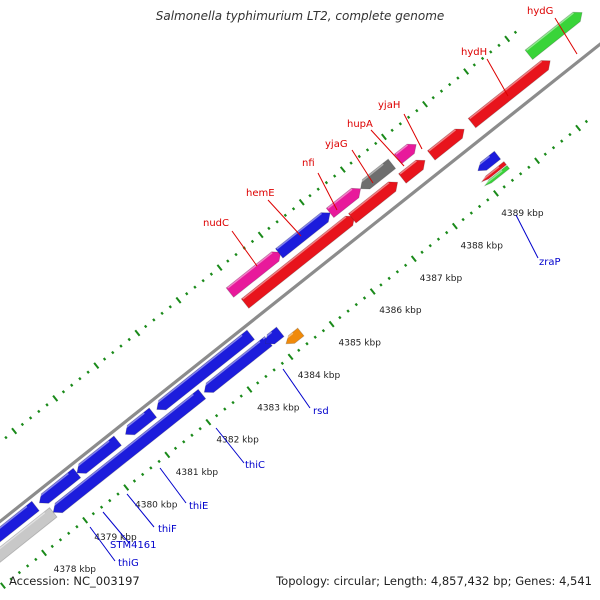 The image size is (600, 600). I want to click on scale-label: 4382 kbp, so click(237, 441).